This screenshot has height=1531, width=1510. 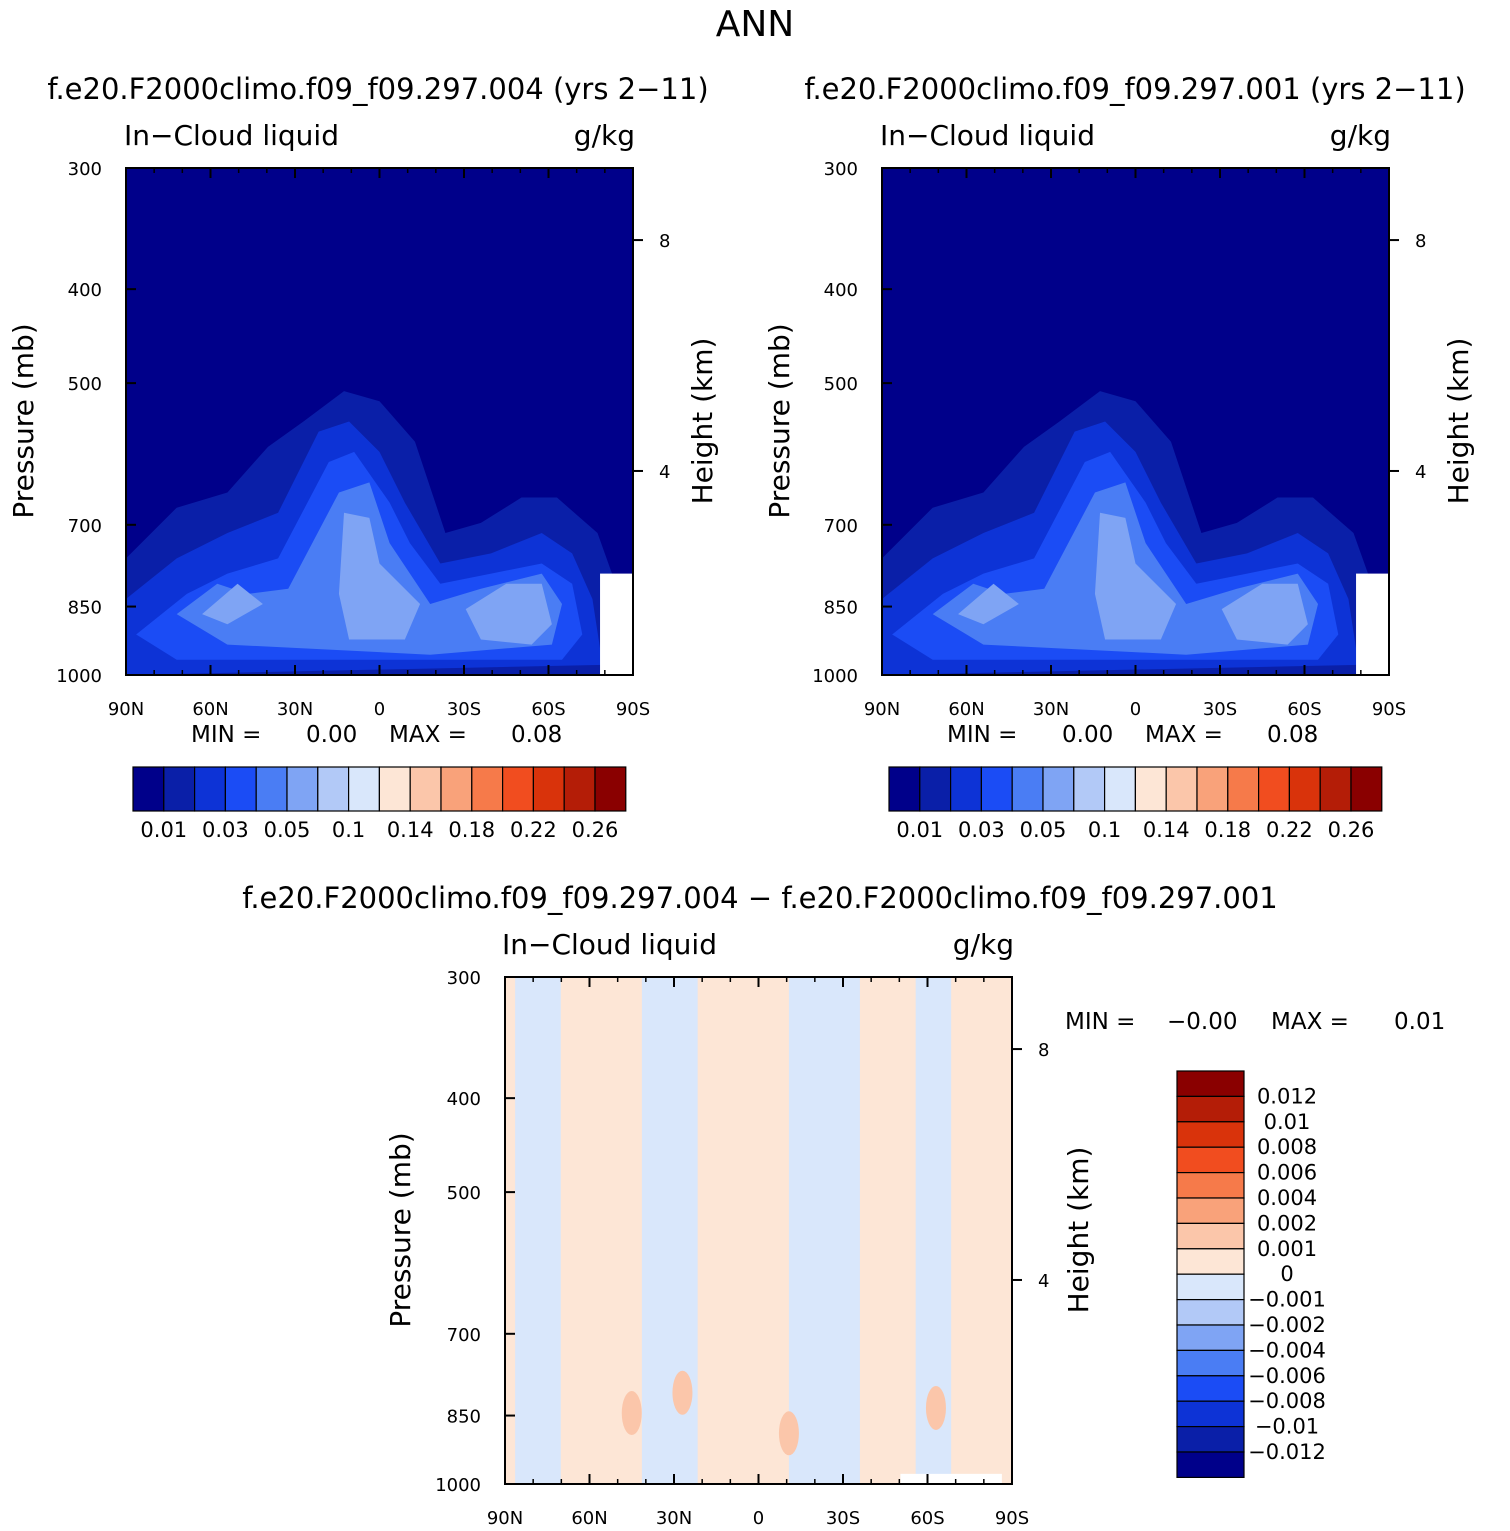 I want to click on panel-c-y-tick-label: 300, so click(x=464, y=978).